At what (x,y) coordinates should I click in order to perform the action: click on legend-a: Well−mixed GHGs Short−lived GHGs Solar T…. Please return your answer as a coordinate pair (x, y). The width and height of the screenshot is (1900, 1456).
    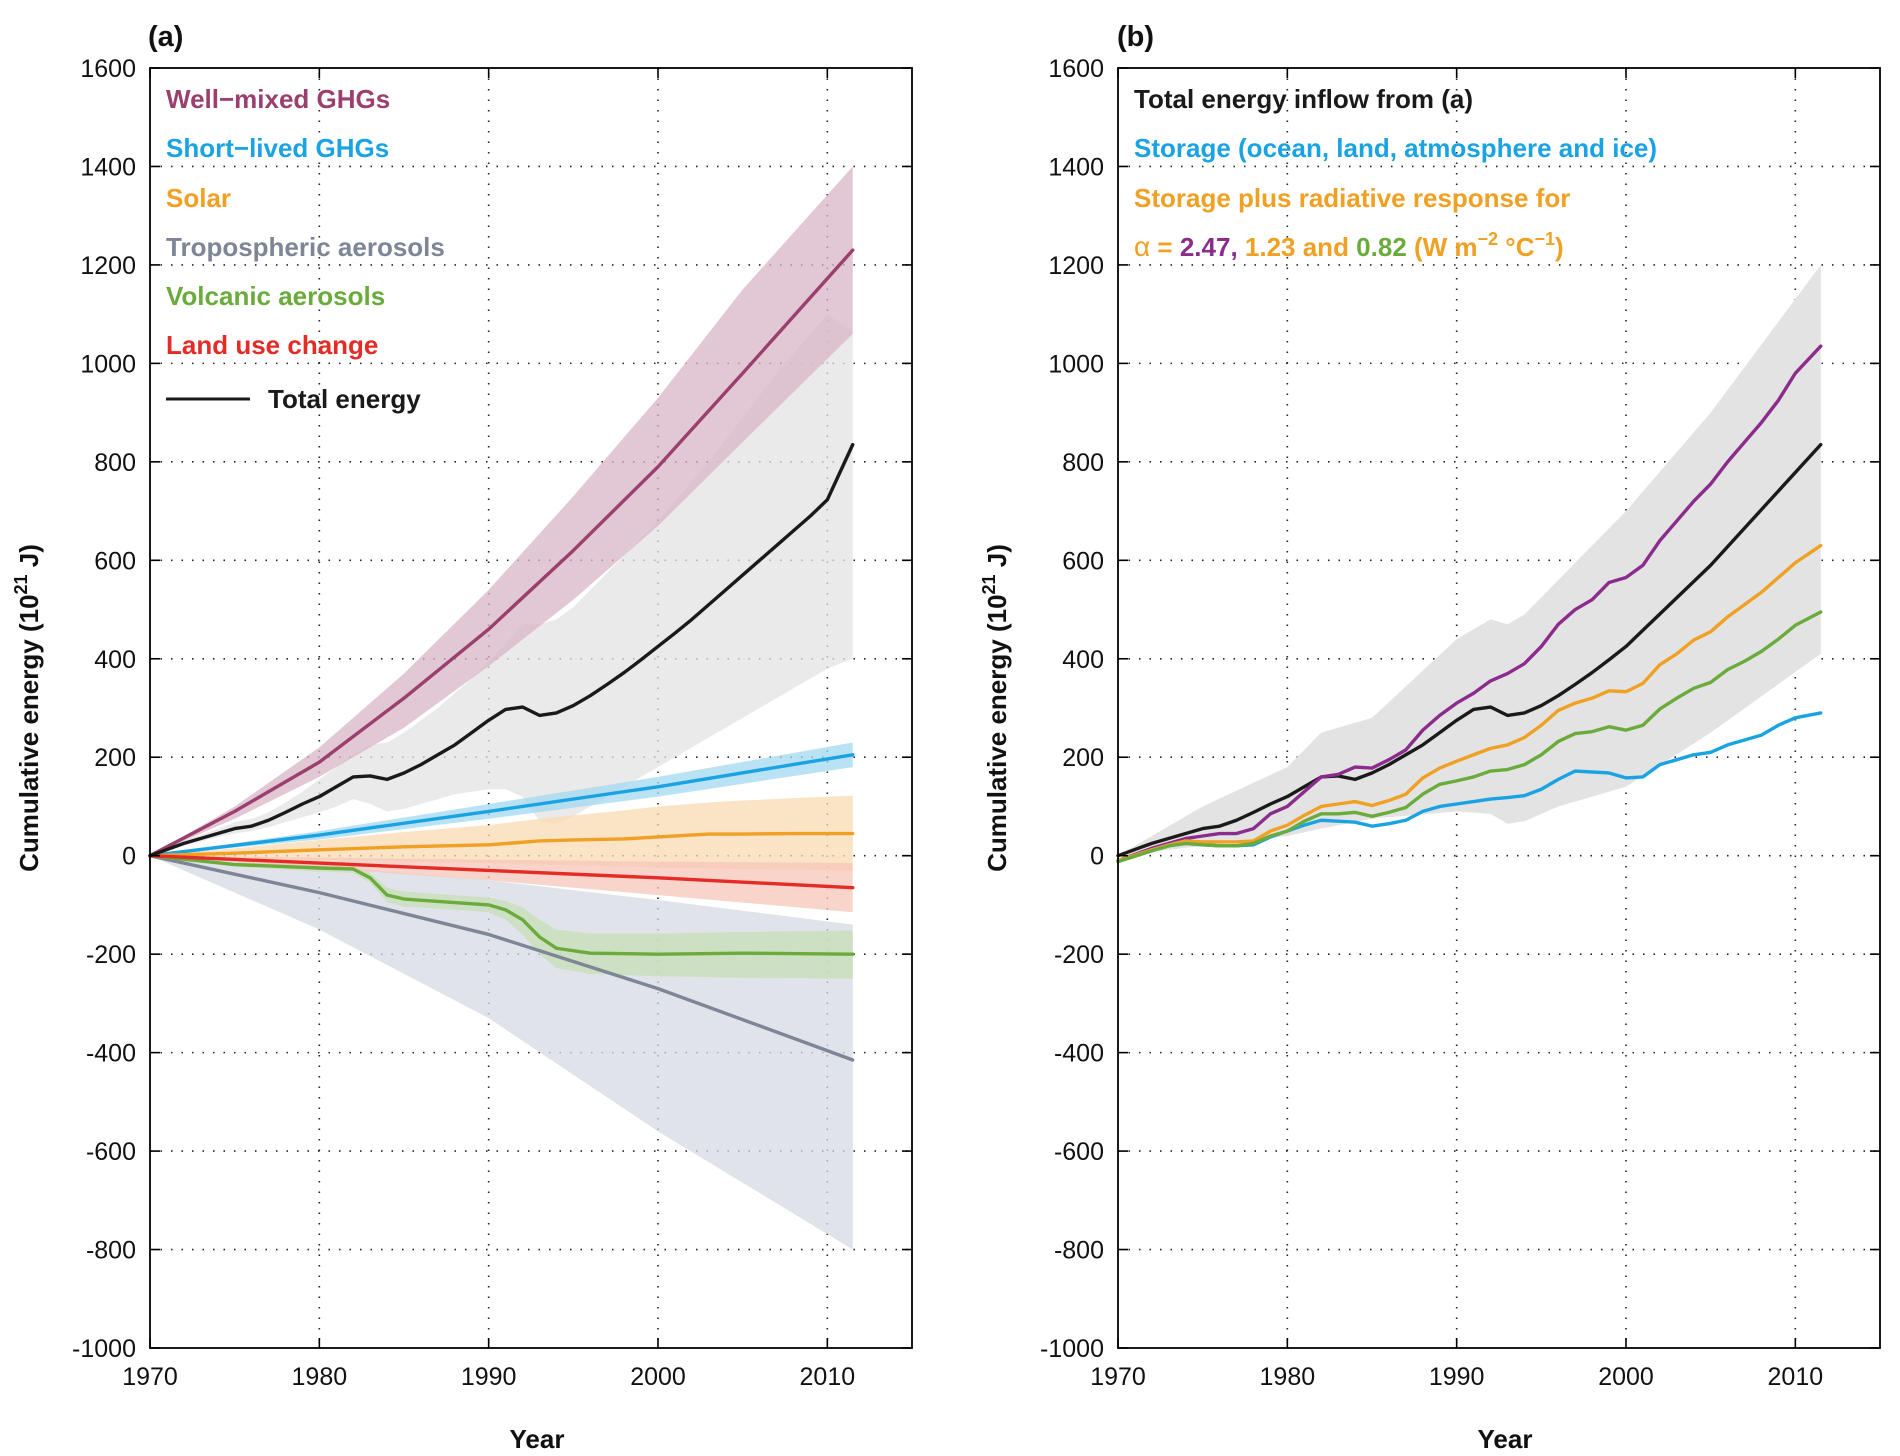
    Looking at the image, I should click on (305, 249).